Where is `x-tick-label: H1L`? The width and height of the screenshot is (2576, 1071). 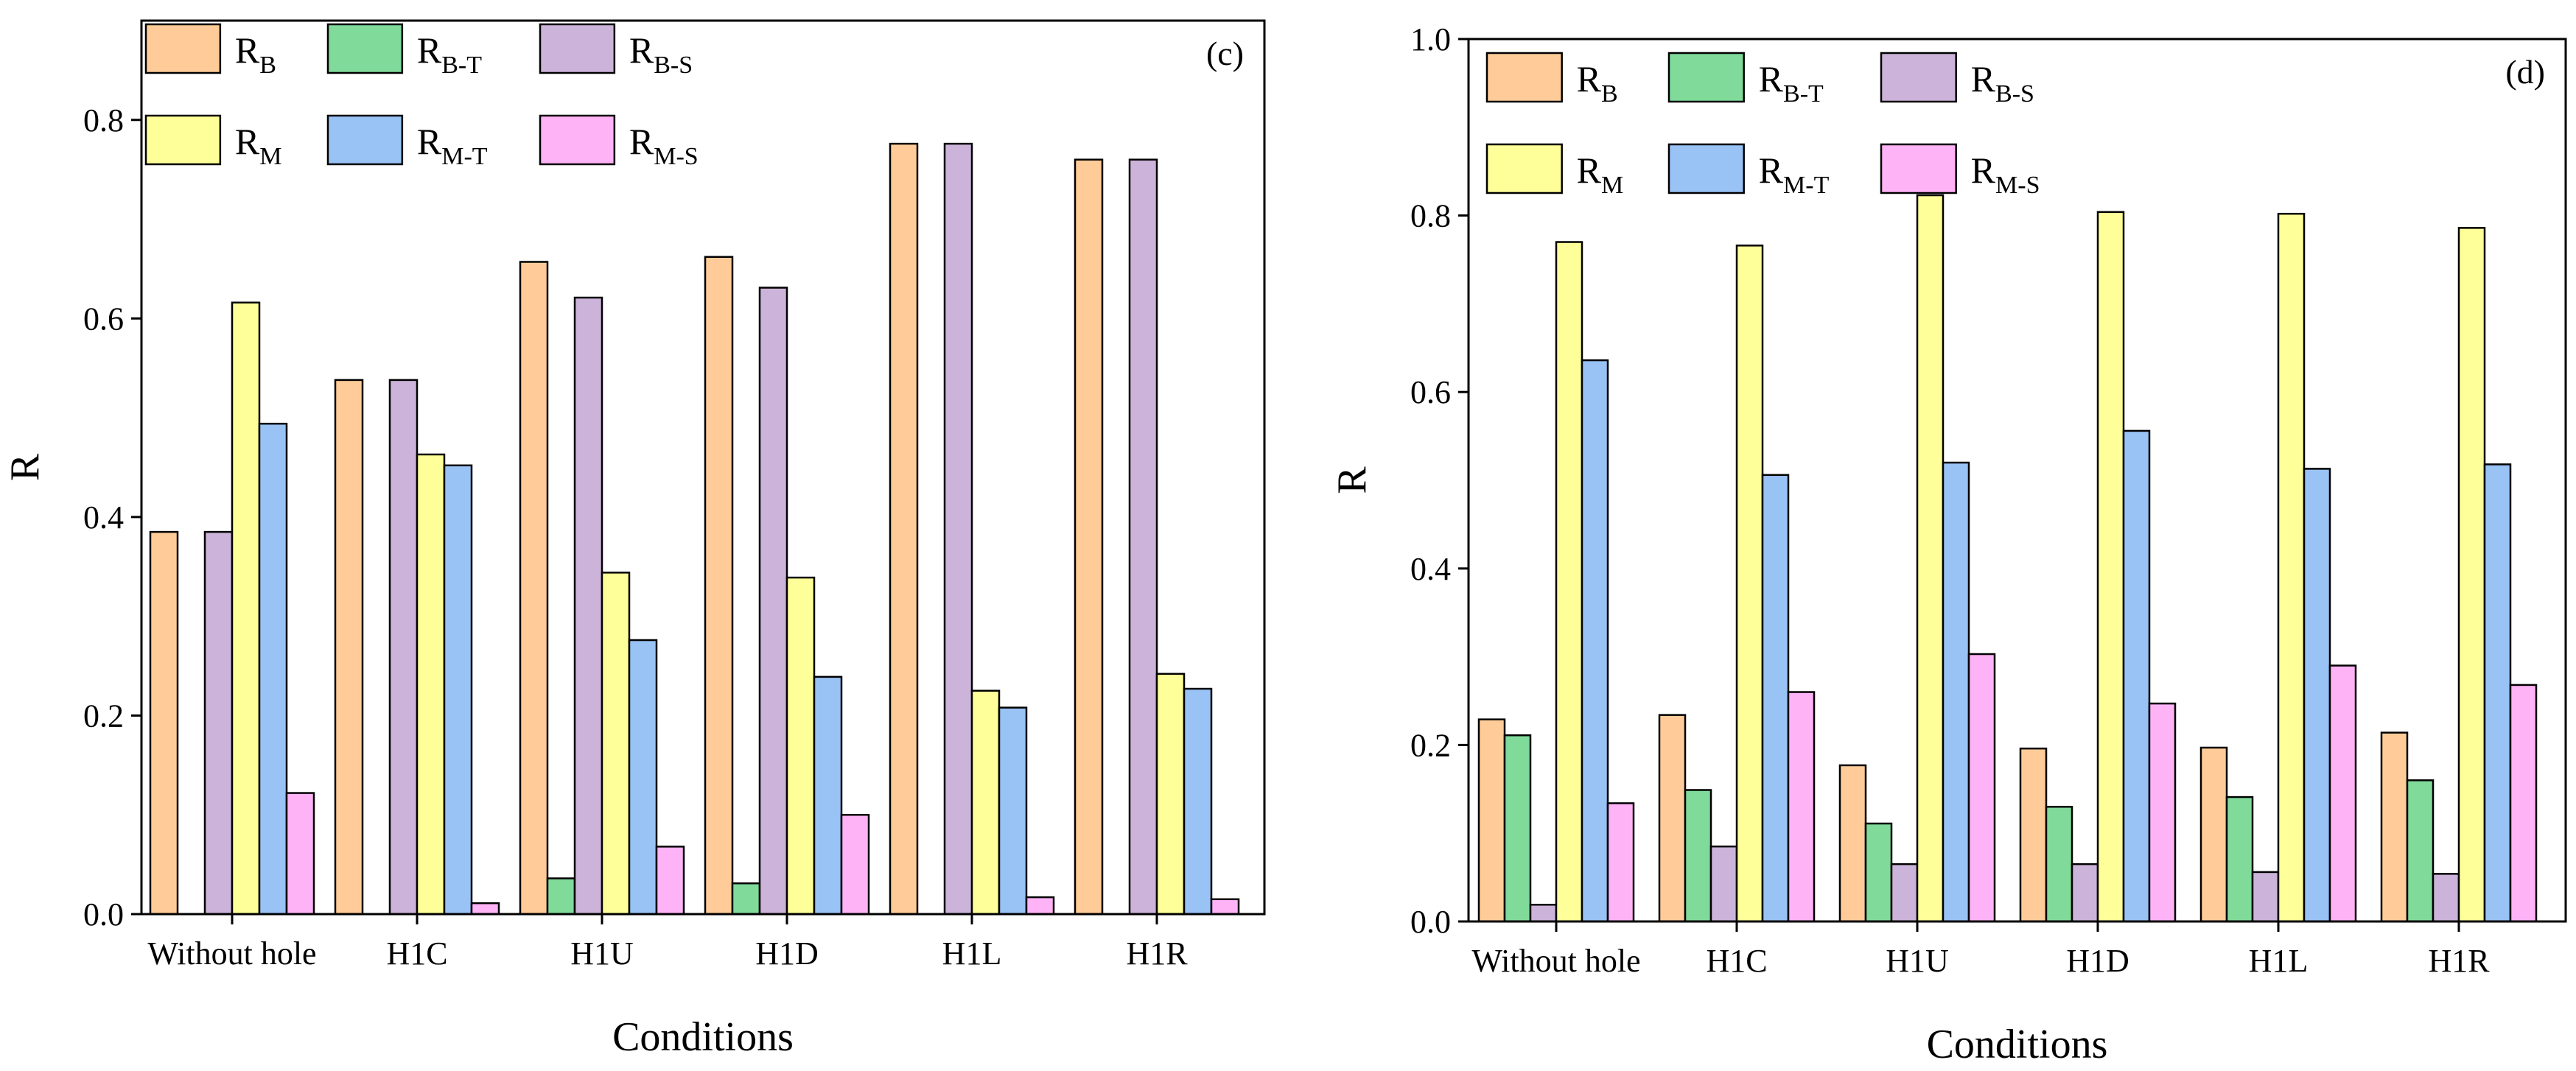
x-tick-label: H1L is located at coordinates (972, 953).